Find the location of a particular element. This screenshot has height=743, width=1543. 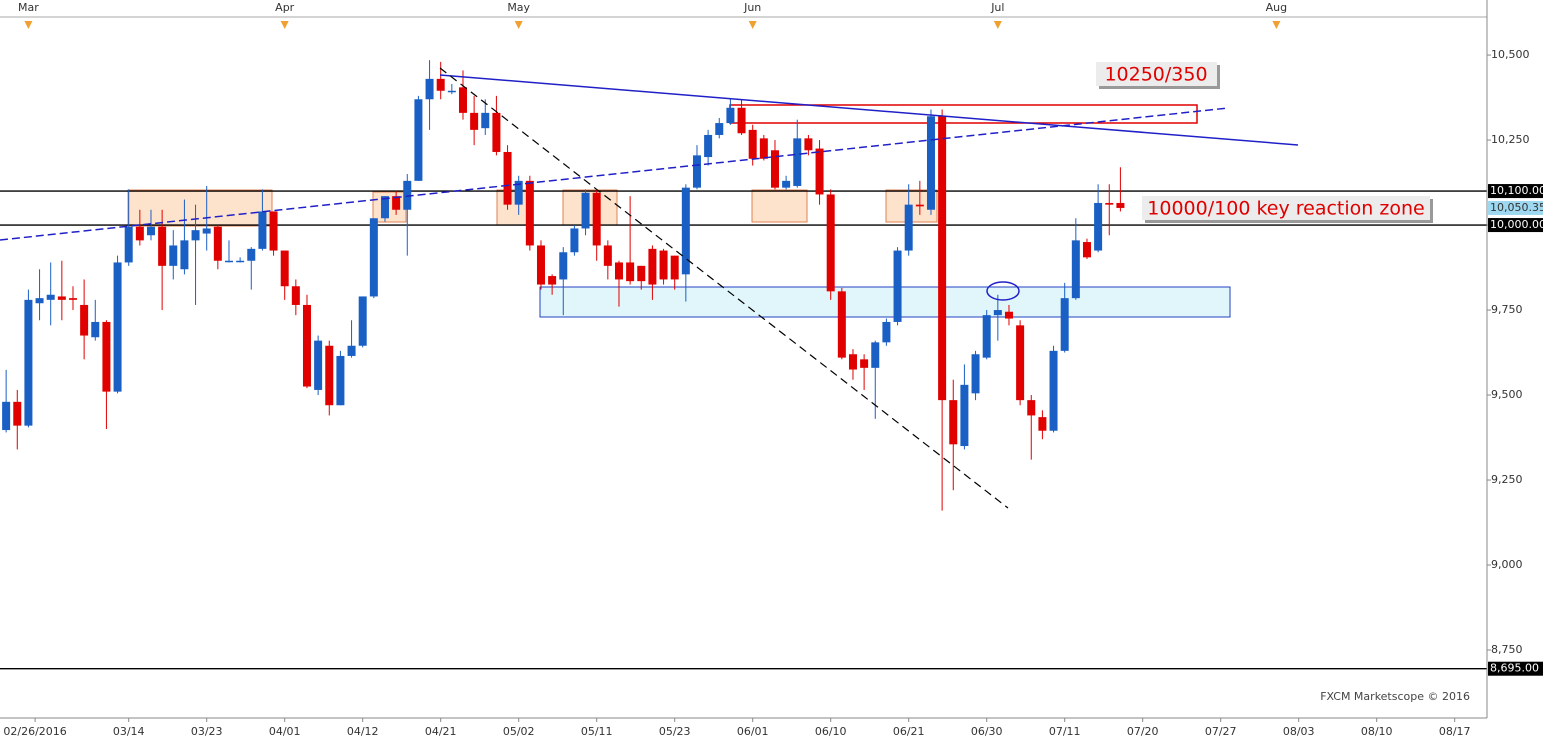

y-tick-label: 9,500 is located at coordinates (1507, 394).